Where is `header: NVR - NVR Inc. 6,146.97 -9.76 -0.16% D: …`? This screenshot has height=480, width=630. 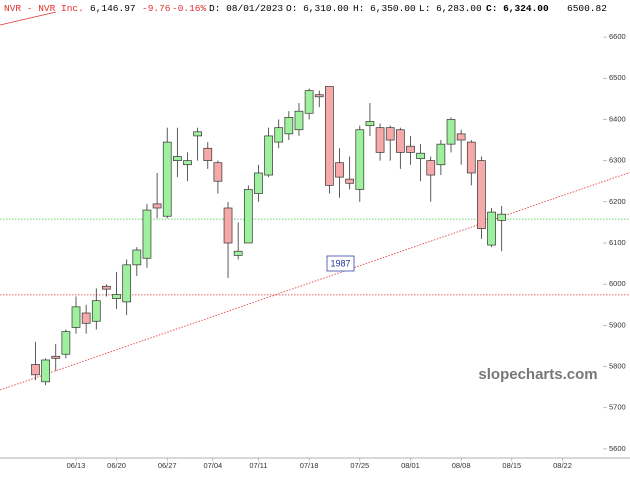
header: NVR - NVR Inc. 6,146.97 -9.76 -0.16% D: … is located at coordinates (305, 8).